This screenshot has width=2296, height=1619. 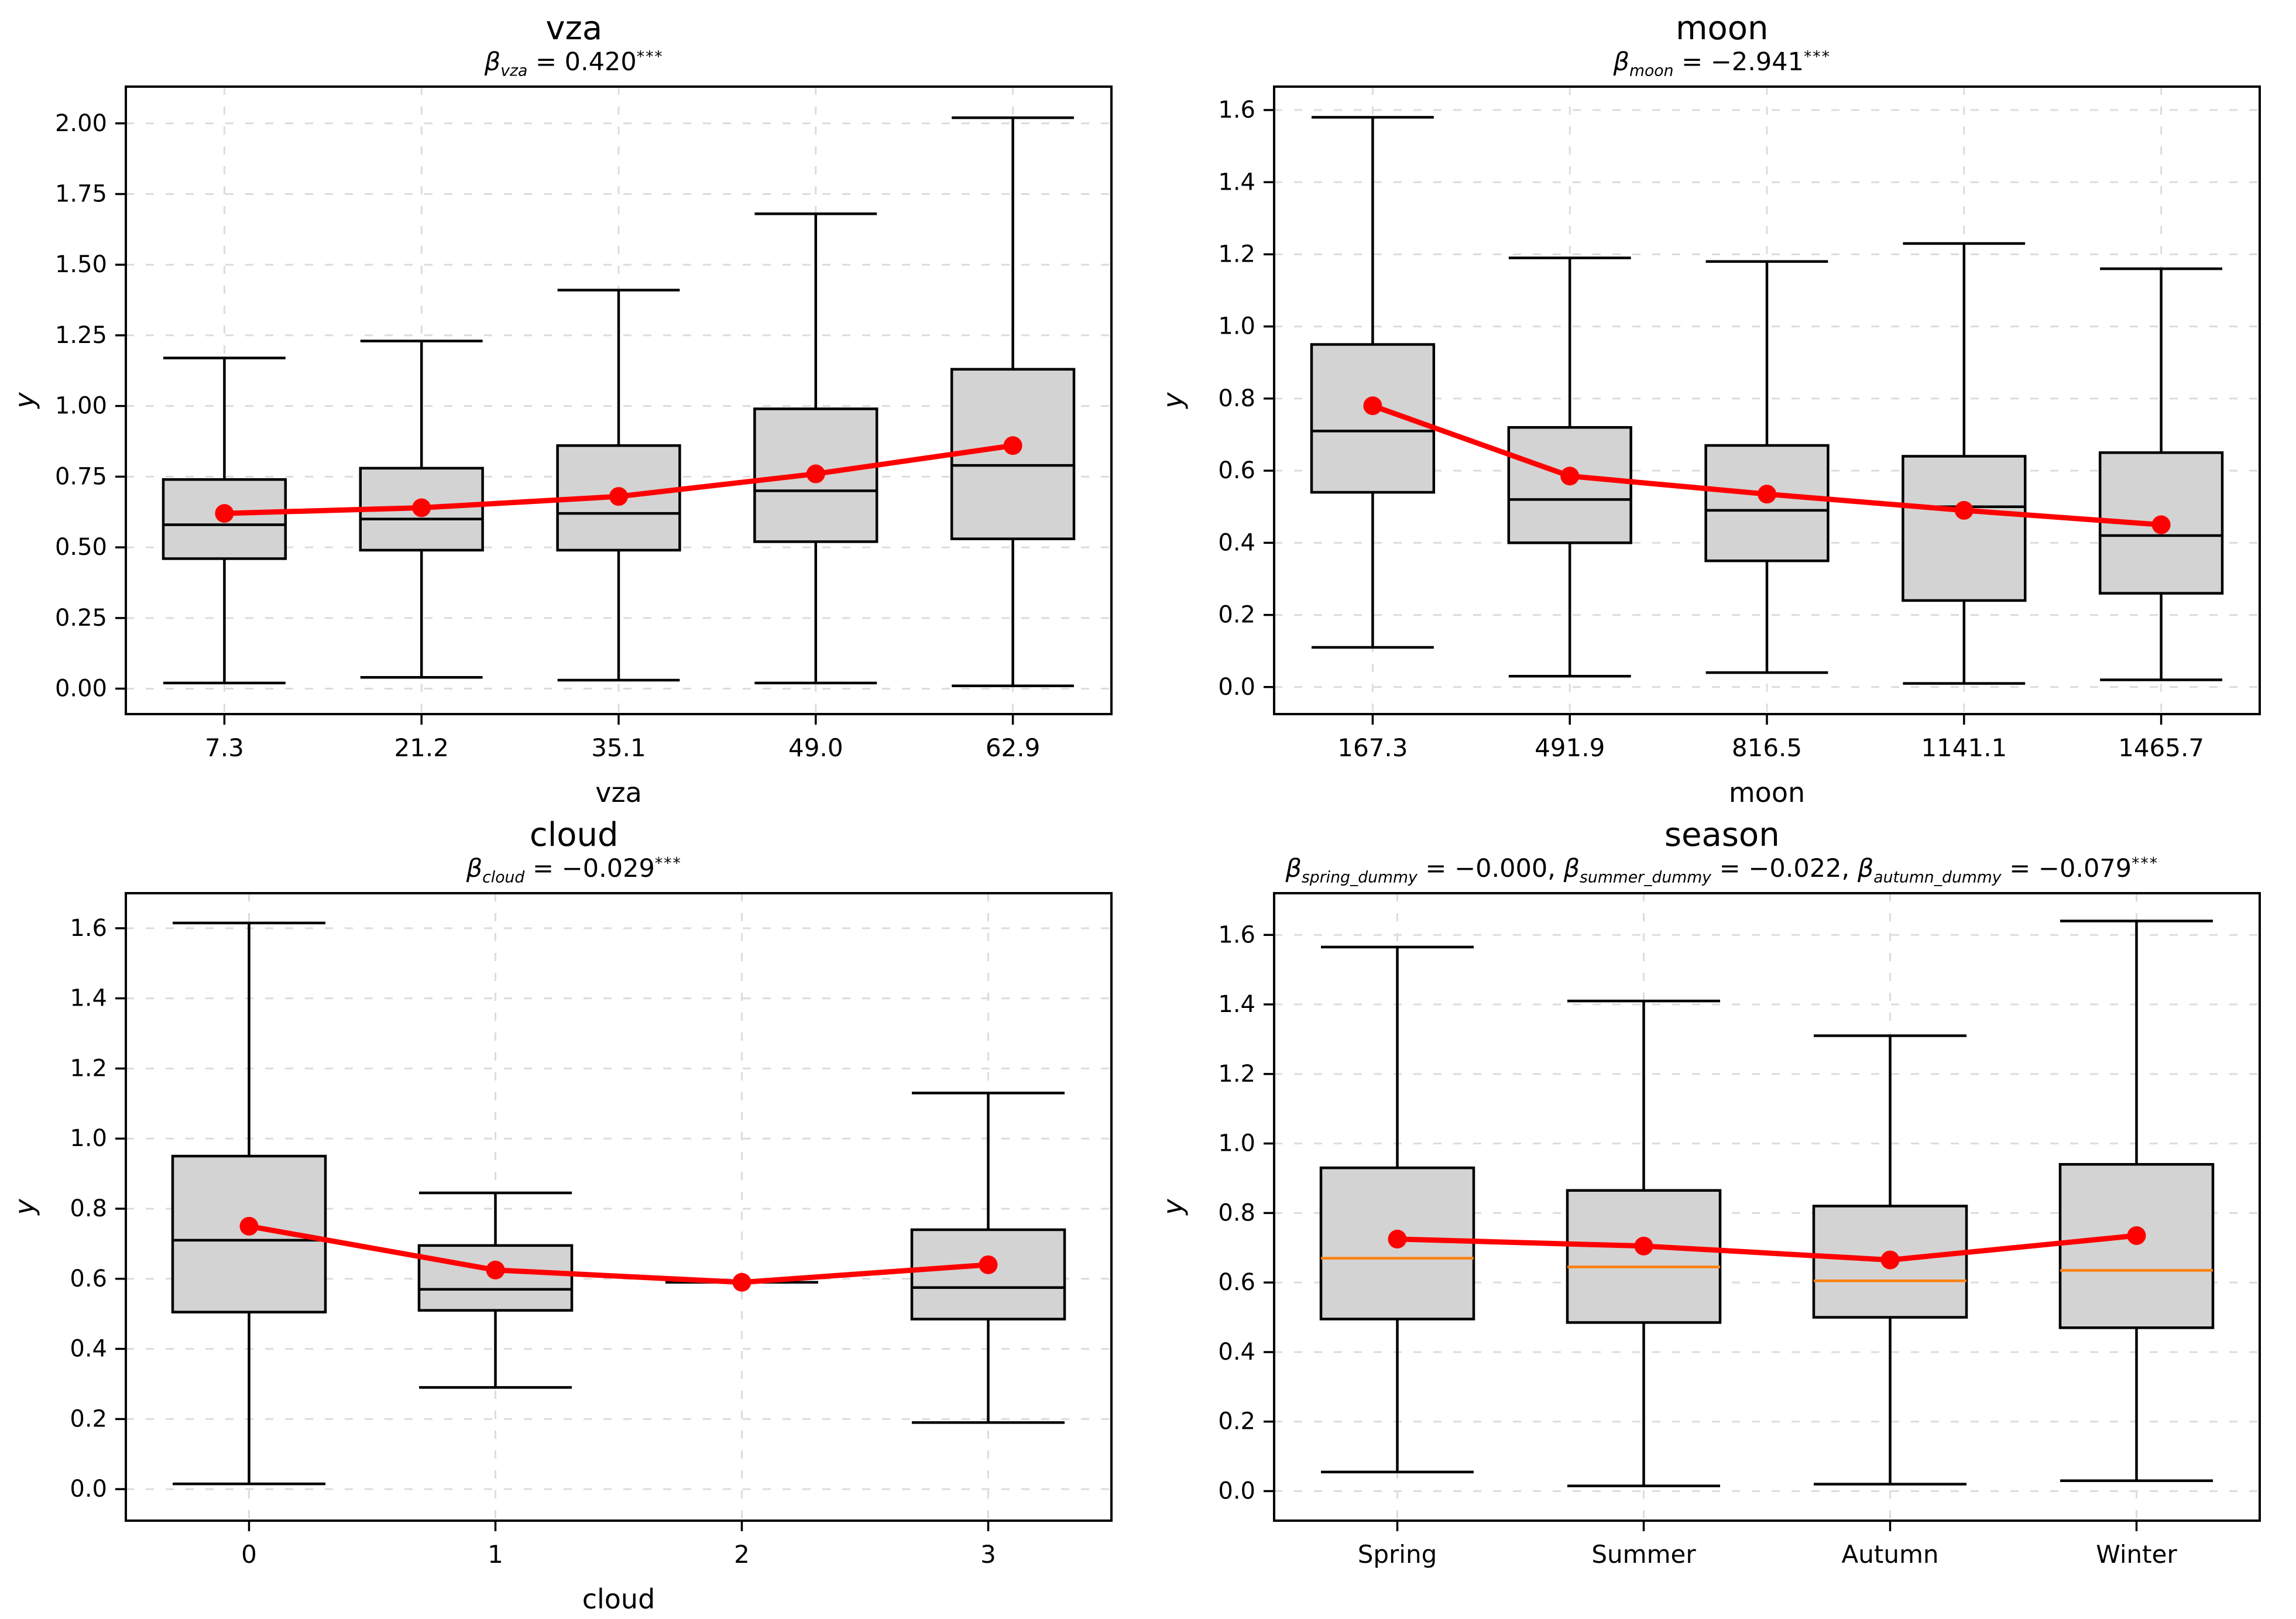 What do you see at coordinates (816, 747) in the screenshot?
I see `svg-text: 49.0` at bounding box center [816, 747].